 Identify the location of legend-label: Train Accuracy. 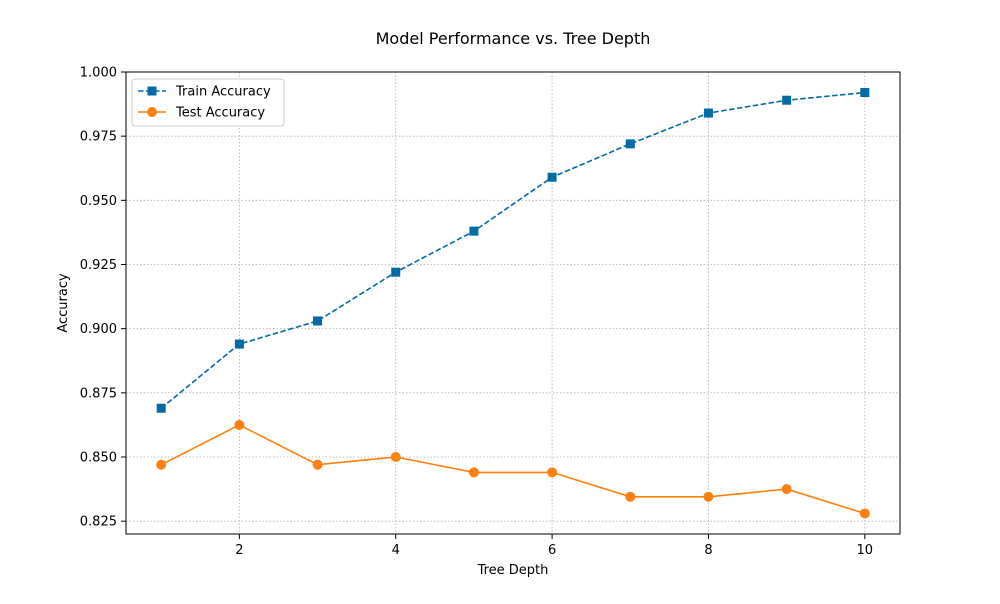
(223, 92).